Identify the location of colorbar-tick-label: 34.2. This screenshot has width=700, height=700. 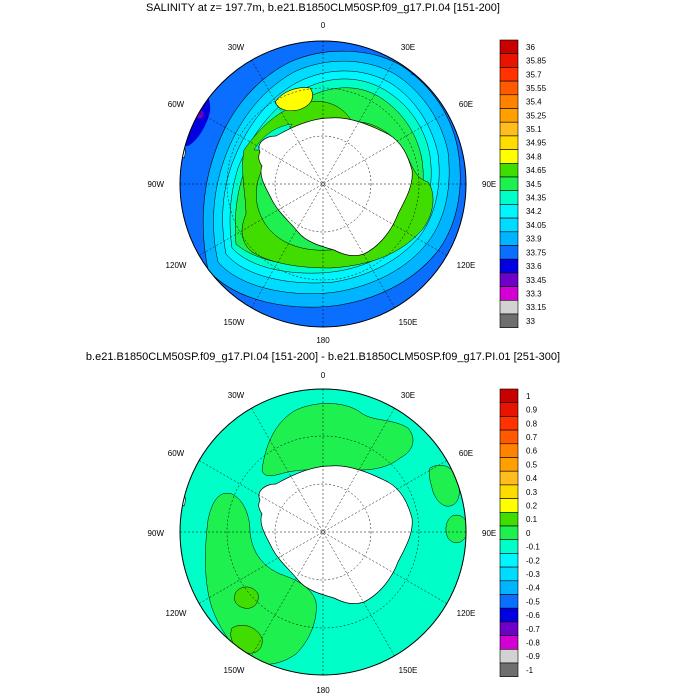
(534, 211).